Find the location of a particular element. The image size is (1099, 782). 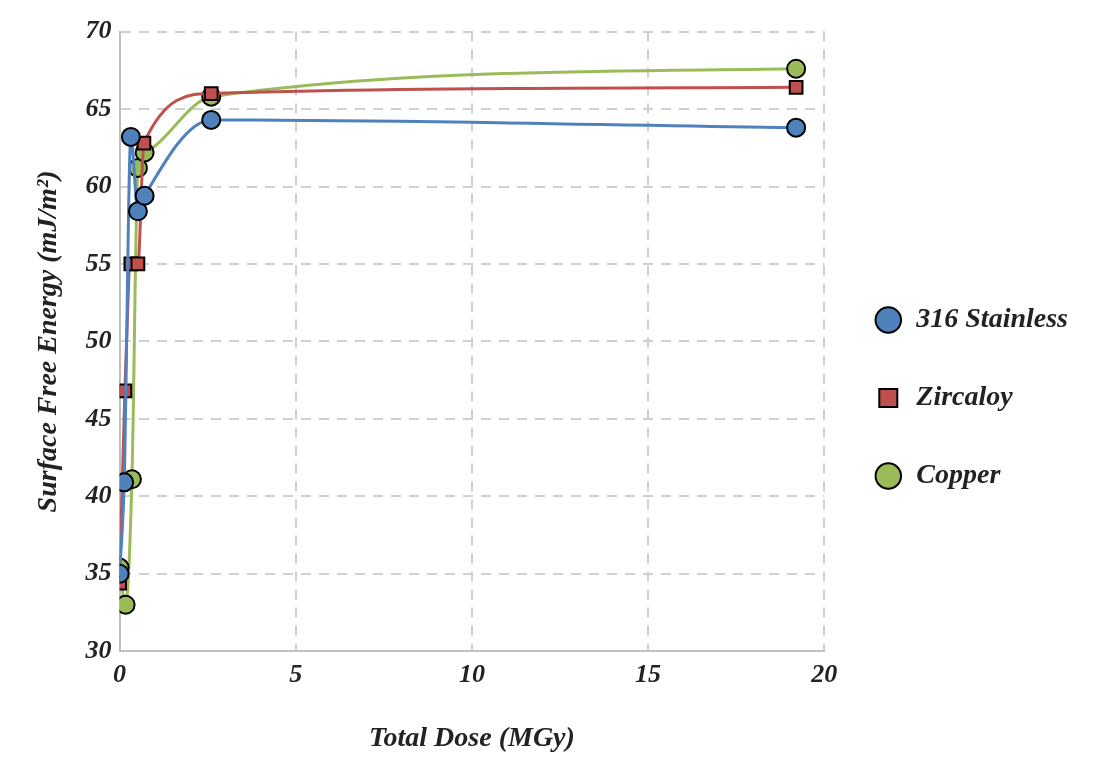

x-tick-label: 20 is located at coordinates (824, 673).